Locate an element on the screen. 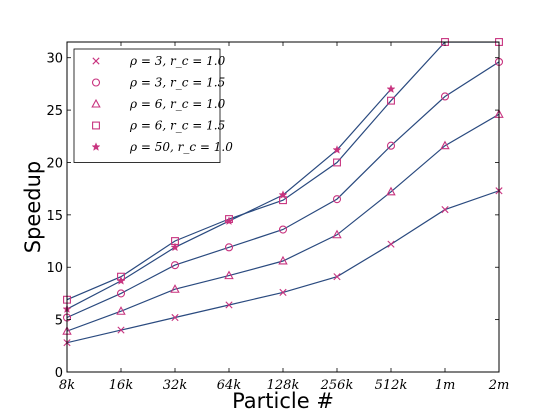  data-point-s5-512k is located at coordinates (391, 88).